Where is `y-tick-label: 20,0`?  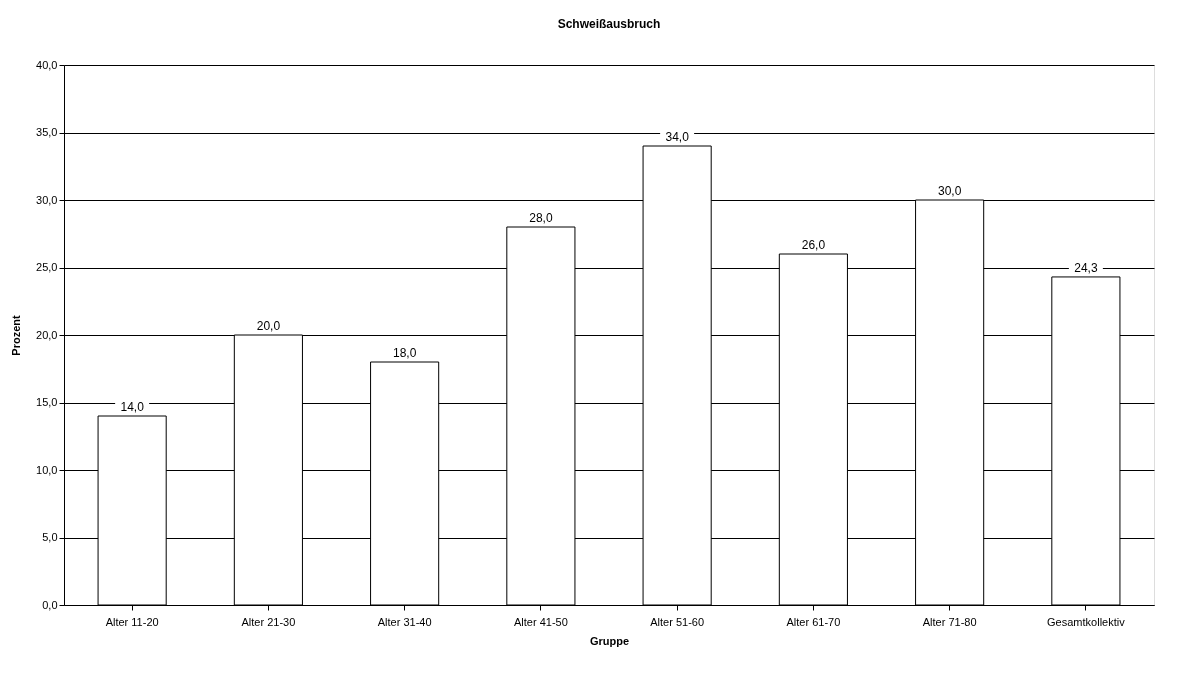
y-tick-label: 20,0 is located at coordinates (47, 334).